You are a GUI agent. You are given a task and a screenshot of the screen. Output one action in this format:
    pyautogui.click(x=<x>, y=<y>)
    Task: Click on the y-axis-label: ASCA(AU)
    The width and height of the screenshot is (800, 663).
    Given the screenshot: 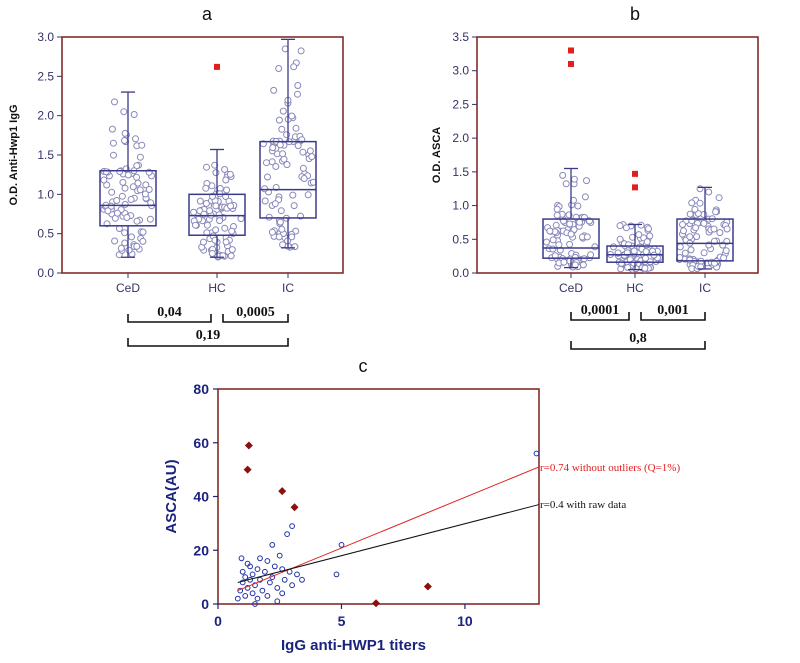 What is the action you would take?
    pyautogui.click(x=171, y=496)
    